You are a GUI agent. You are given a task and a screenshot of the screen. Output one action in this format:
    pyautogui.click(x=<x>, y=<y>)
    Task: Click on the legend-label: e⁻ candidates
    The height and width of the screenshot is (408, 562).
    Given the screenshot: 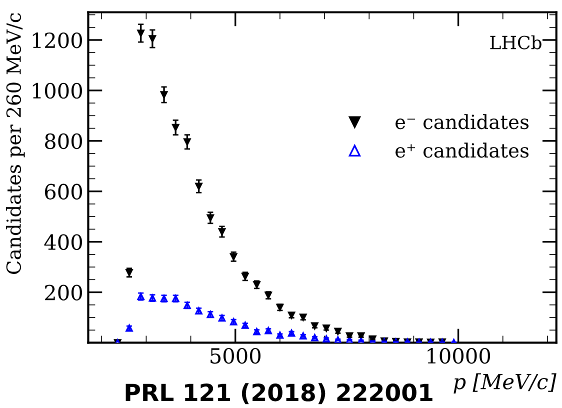 What is the action you would take?
    pyautogui.click(x=462, y=122)
    